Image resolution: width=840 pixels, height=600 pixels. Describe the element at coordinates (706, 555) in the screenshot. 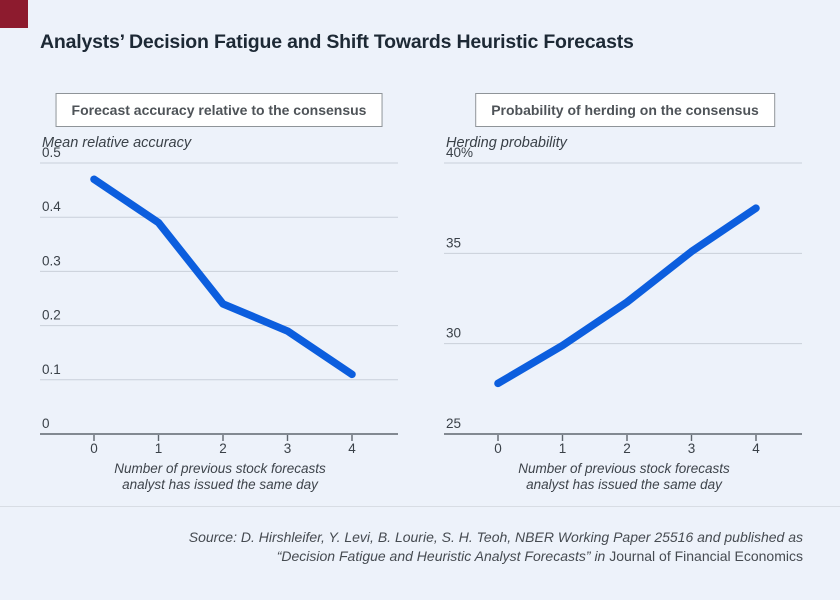

I see `source-line2-journal: Journal of Financial Economics` at that location.